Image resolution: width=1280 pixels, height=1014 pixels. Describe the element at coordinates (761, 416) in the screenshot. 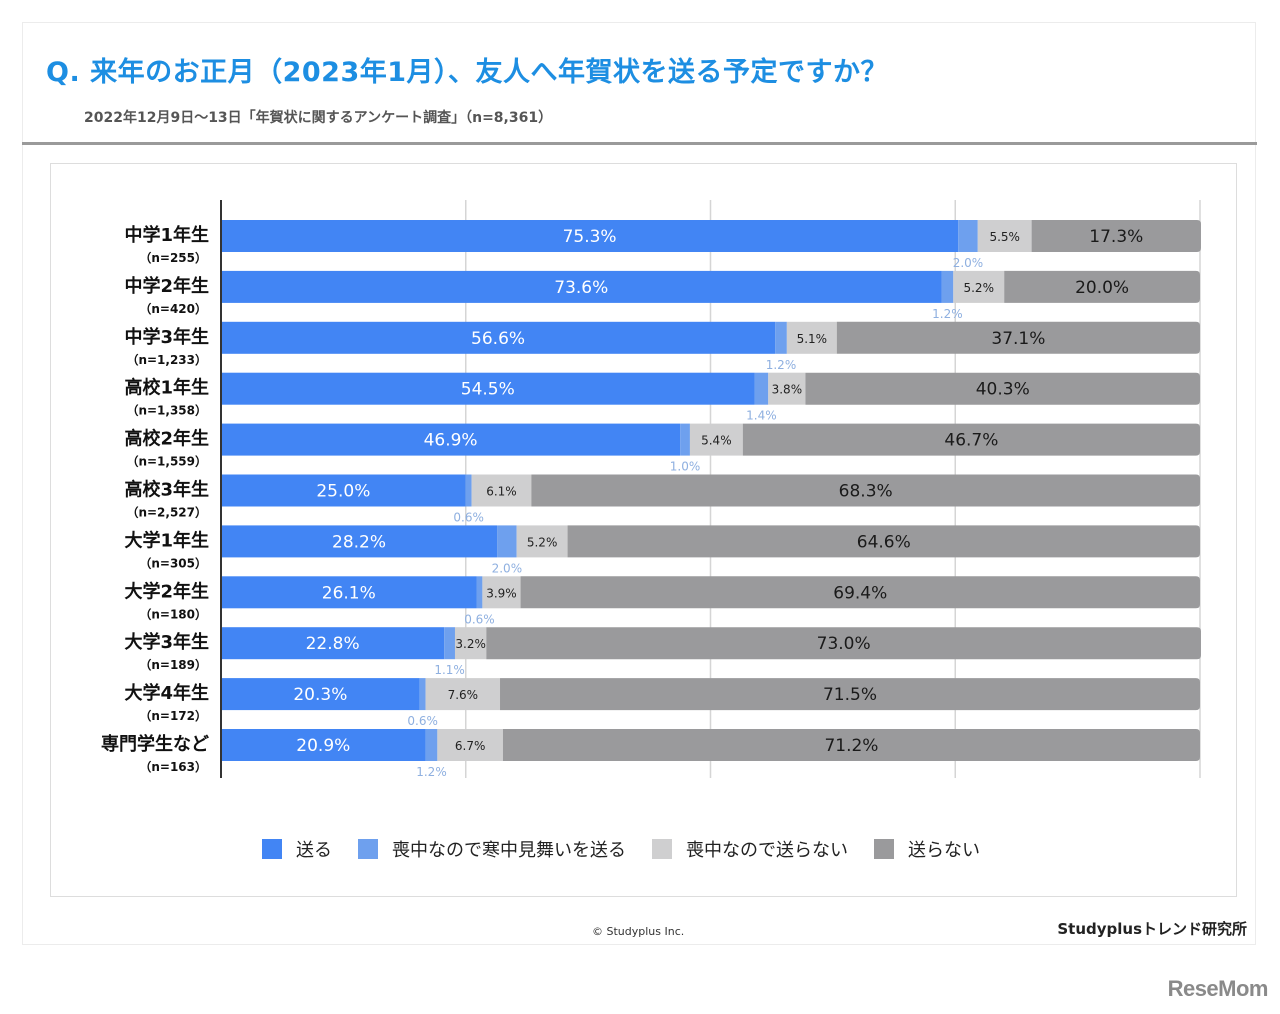

I see `data-label-mourning-card: 1.4%` at that location.